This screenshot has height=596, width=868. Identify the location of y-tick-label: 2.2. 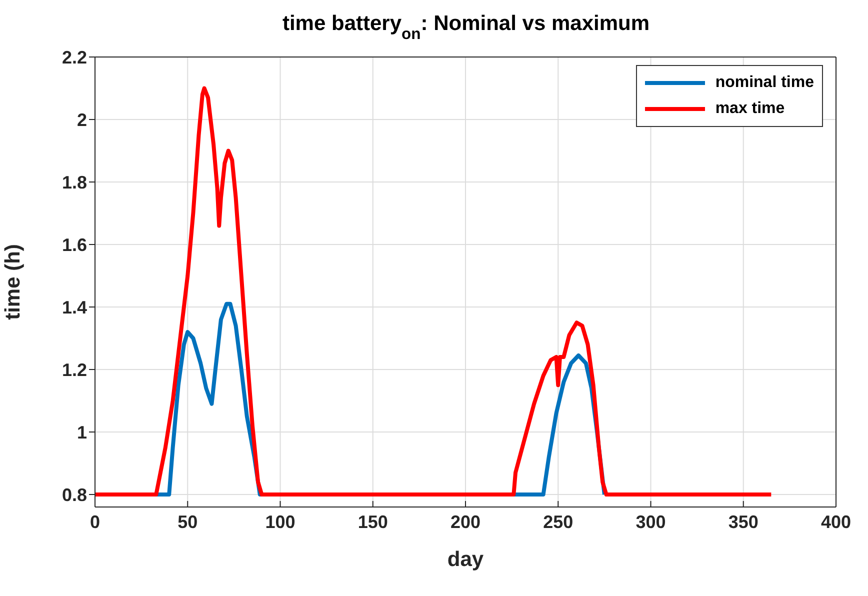
(74, 57).